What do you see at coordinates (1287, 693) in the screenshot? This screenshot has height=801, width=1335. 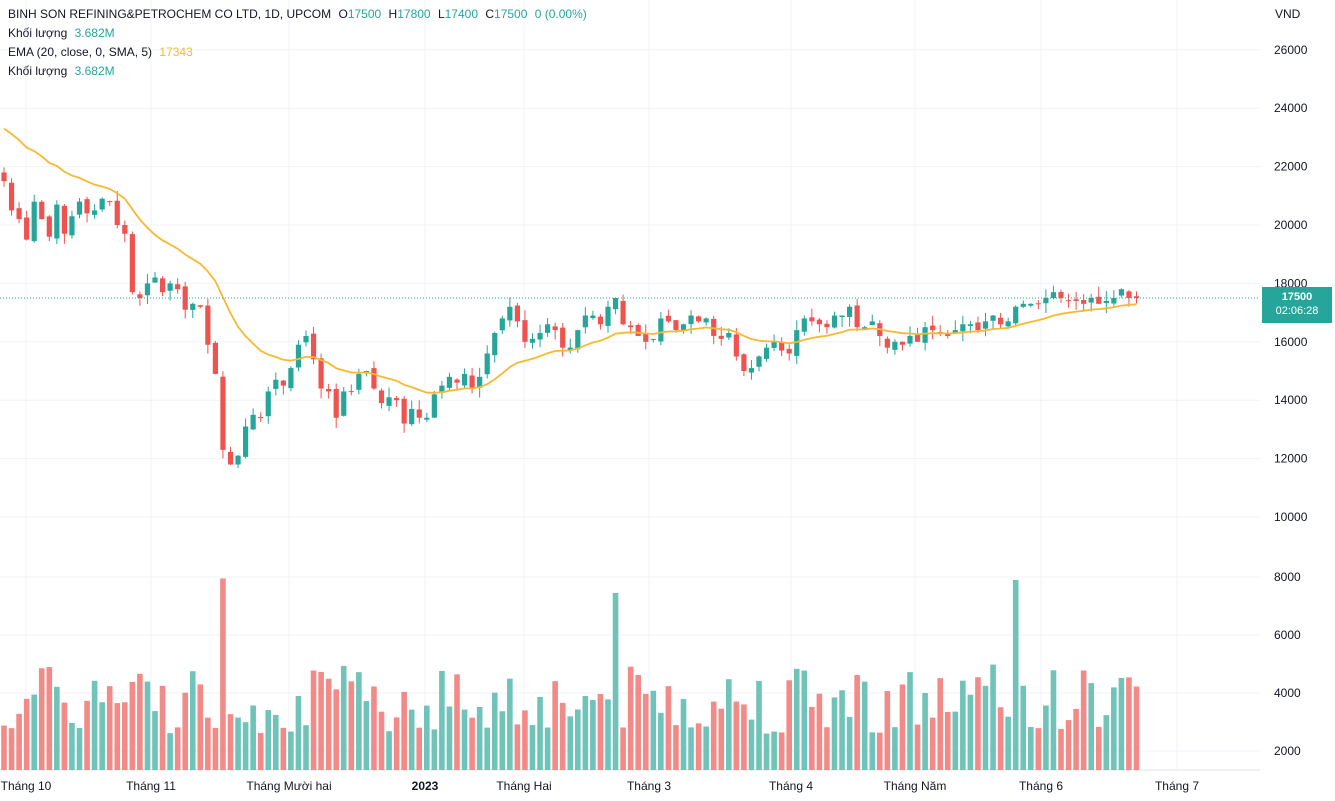 I see `volume-tick-label: 4000` at bounding box center [1287, 693].